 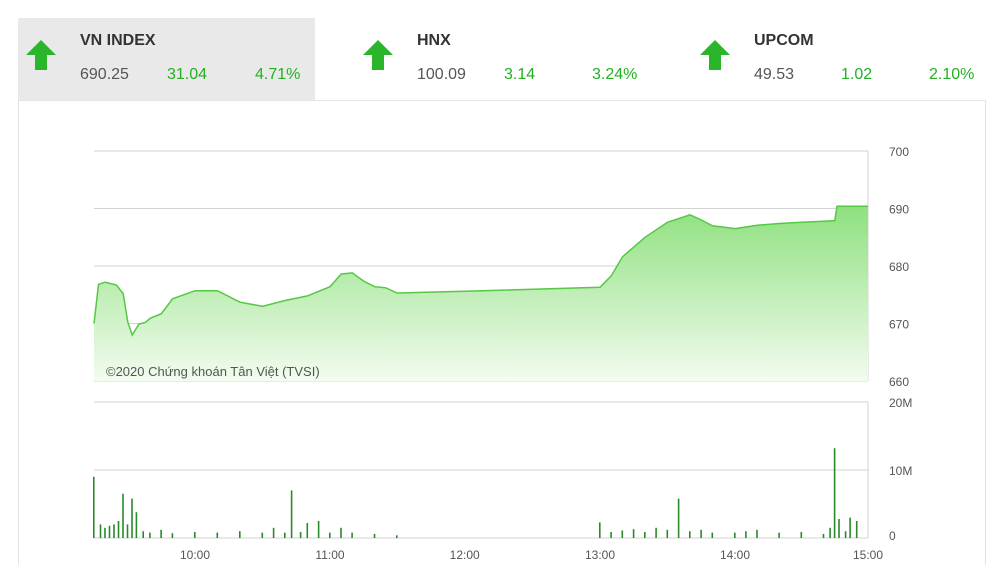 What do you see at coordinates (187, 74) in the screenshot?
I see `index-change: 31.04` at bounding box center [187, 74].